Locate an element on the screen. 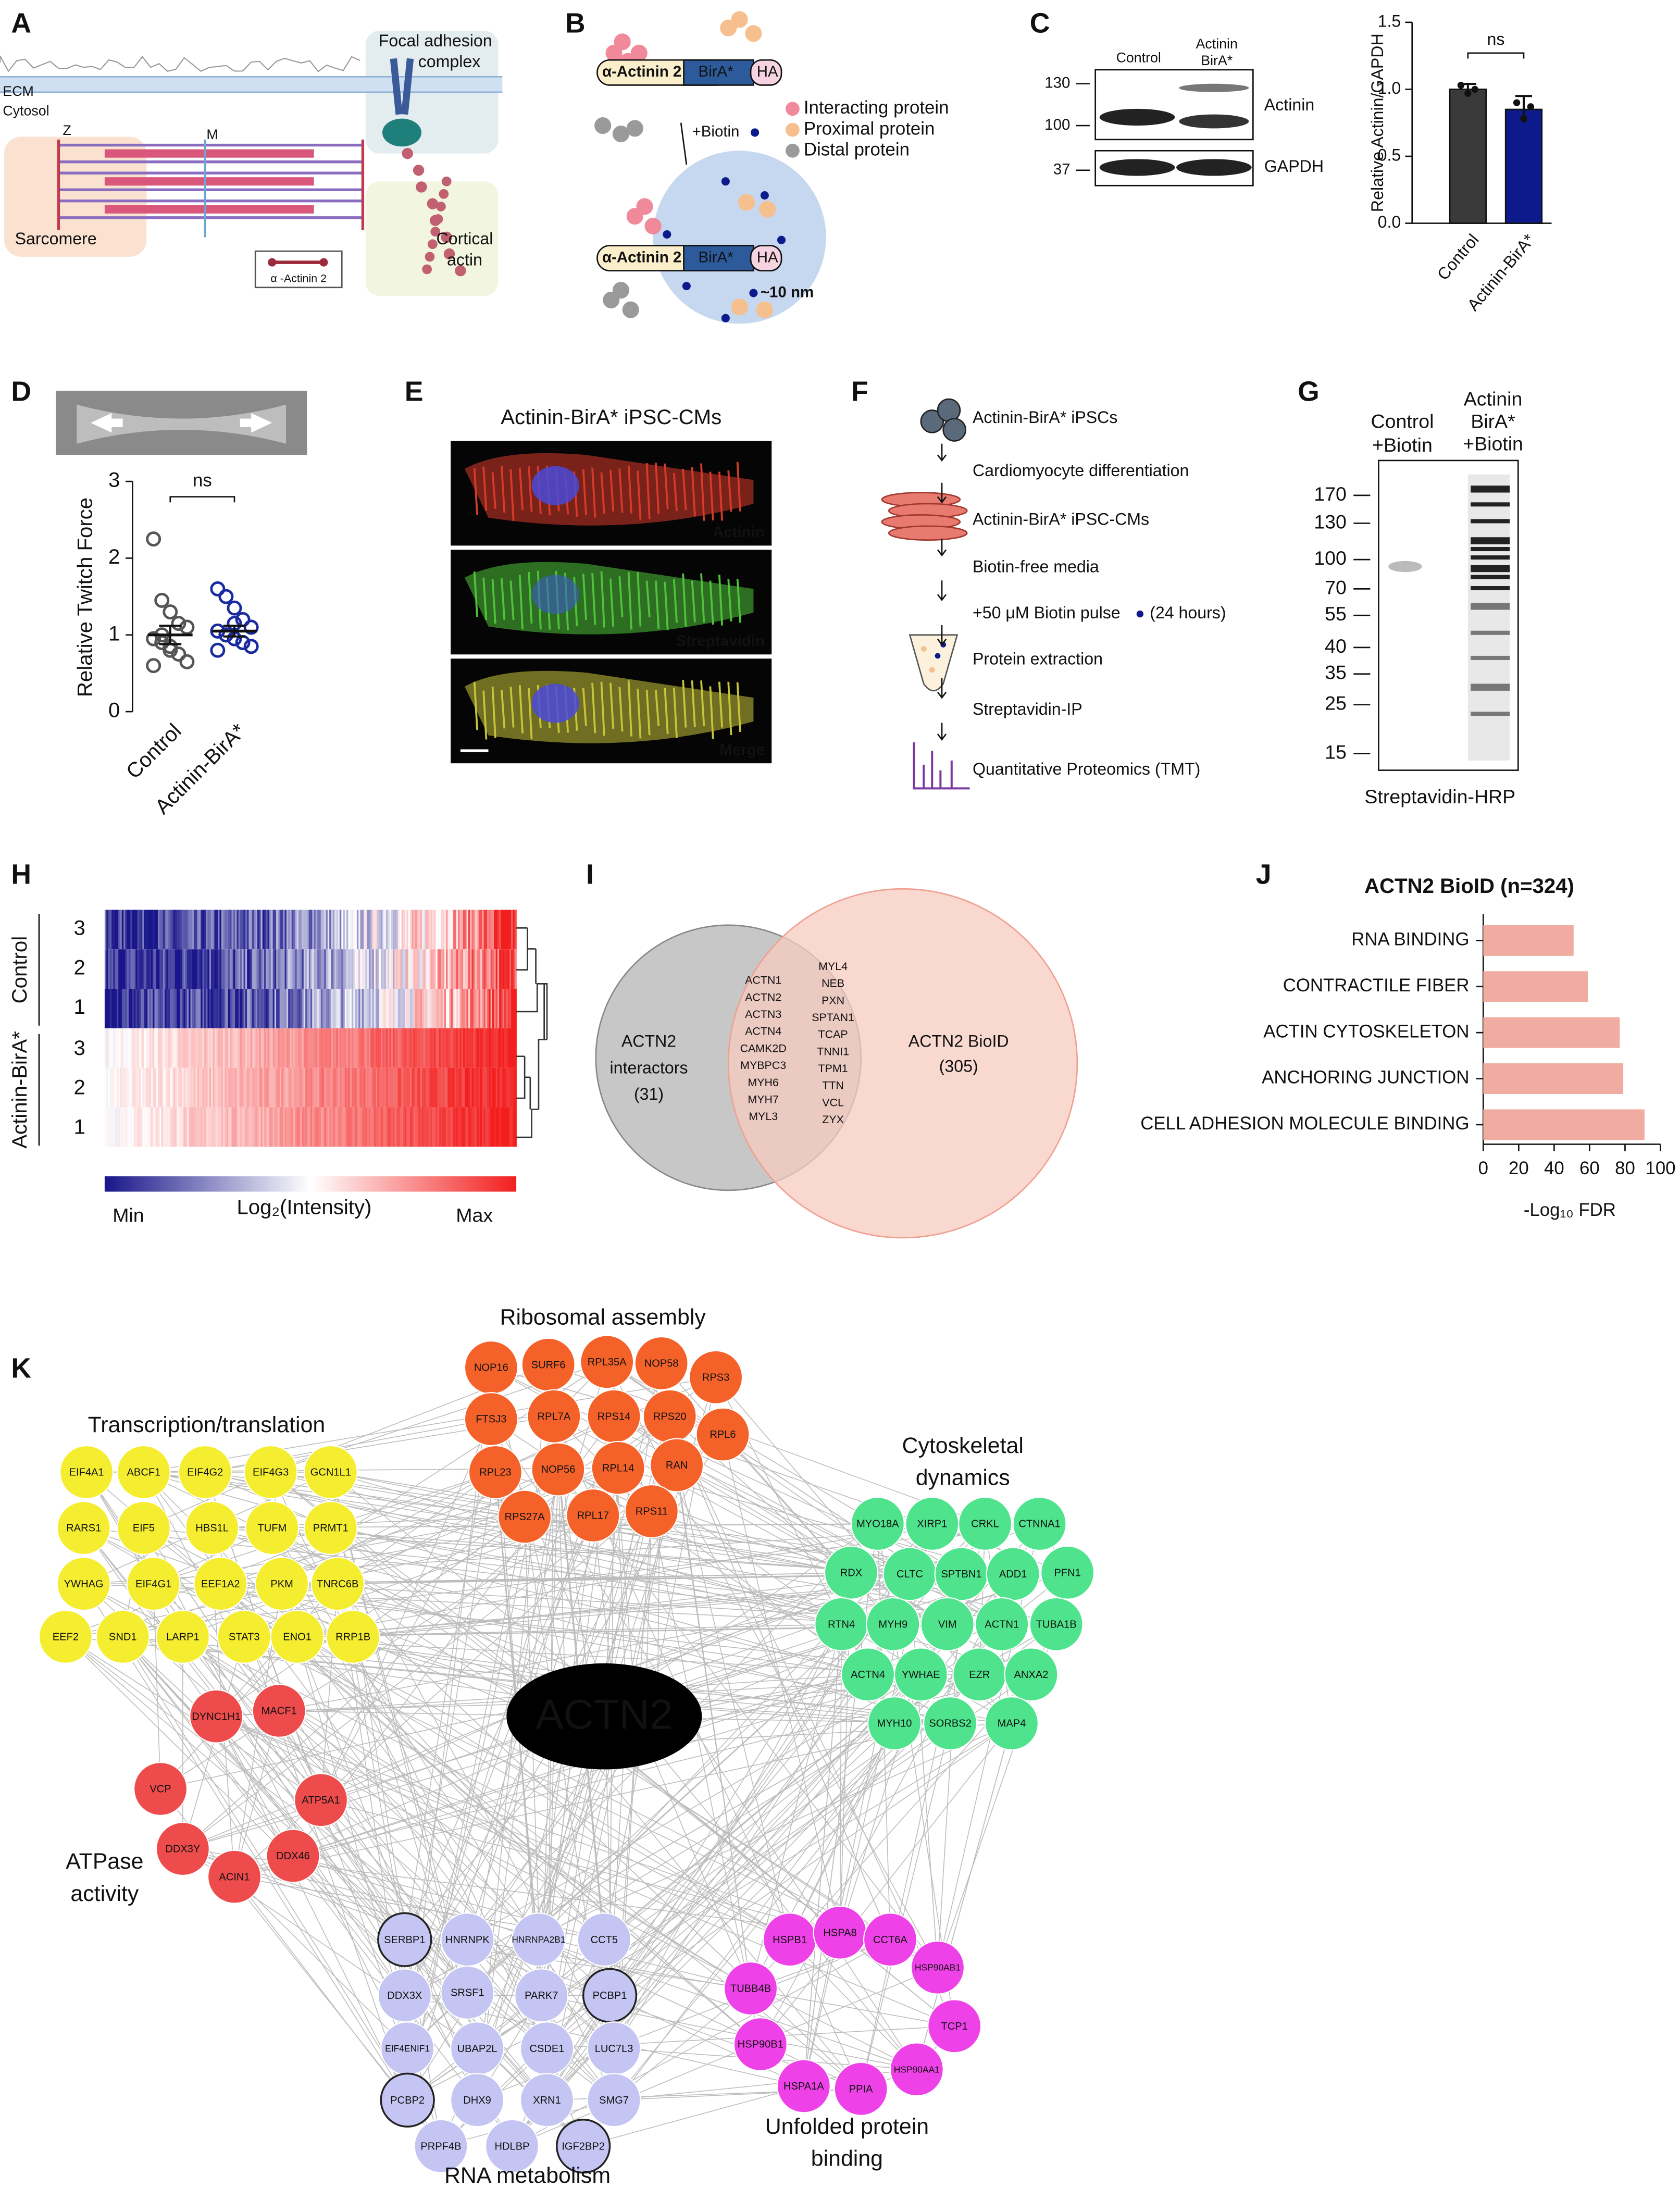  node-label: PKM is located at coordinates (281, 1584).